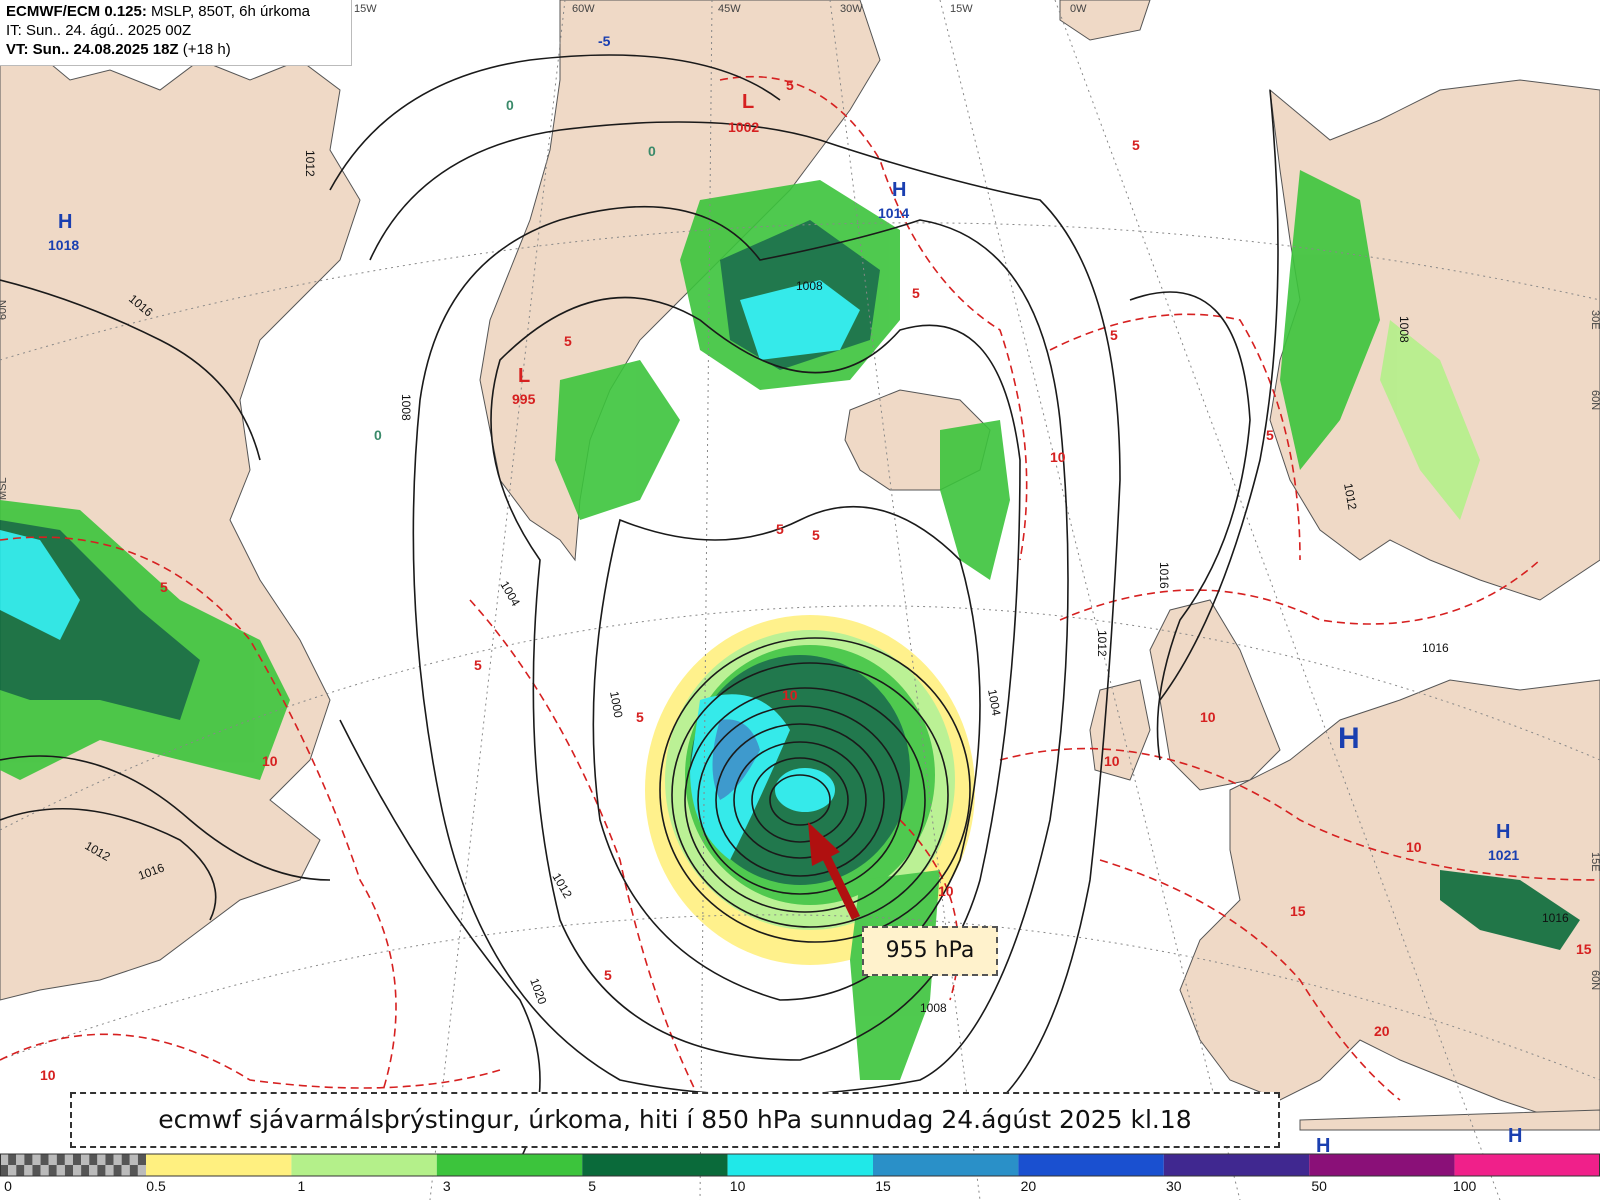  I want to click on colorbar-tick-label: 50, so click(1319, 1186).